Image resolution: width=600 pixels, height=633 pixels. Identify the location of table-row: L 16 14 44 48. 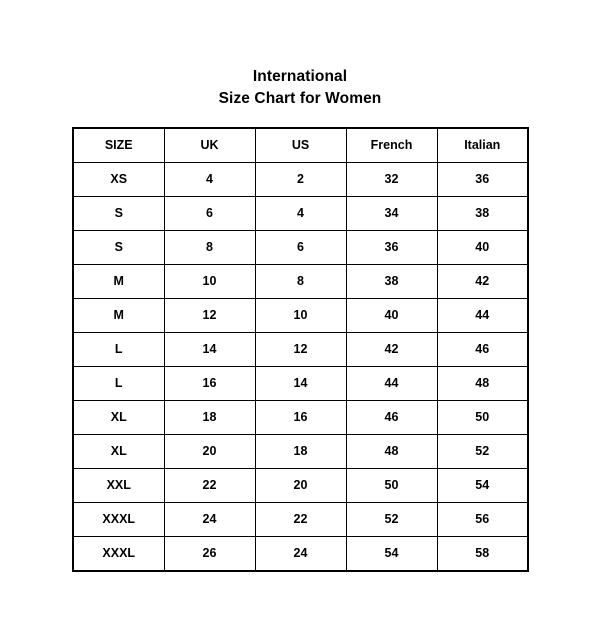
(300, 383).